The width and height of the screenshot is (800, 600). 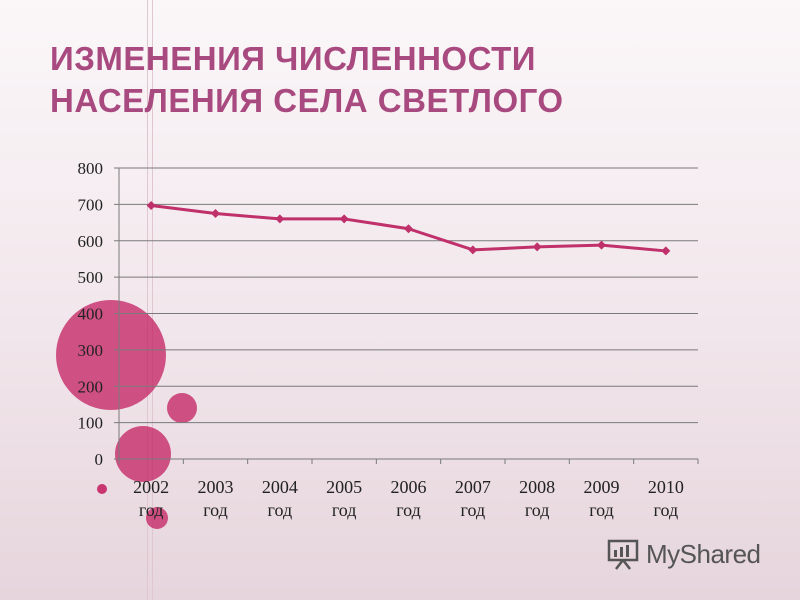 I want to click on decor-bubbles, so click(x=126, y=414).